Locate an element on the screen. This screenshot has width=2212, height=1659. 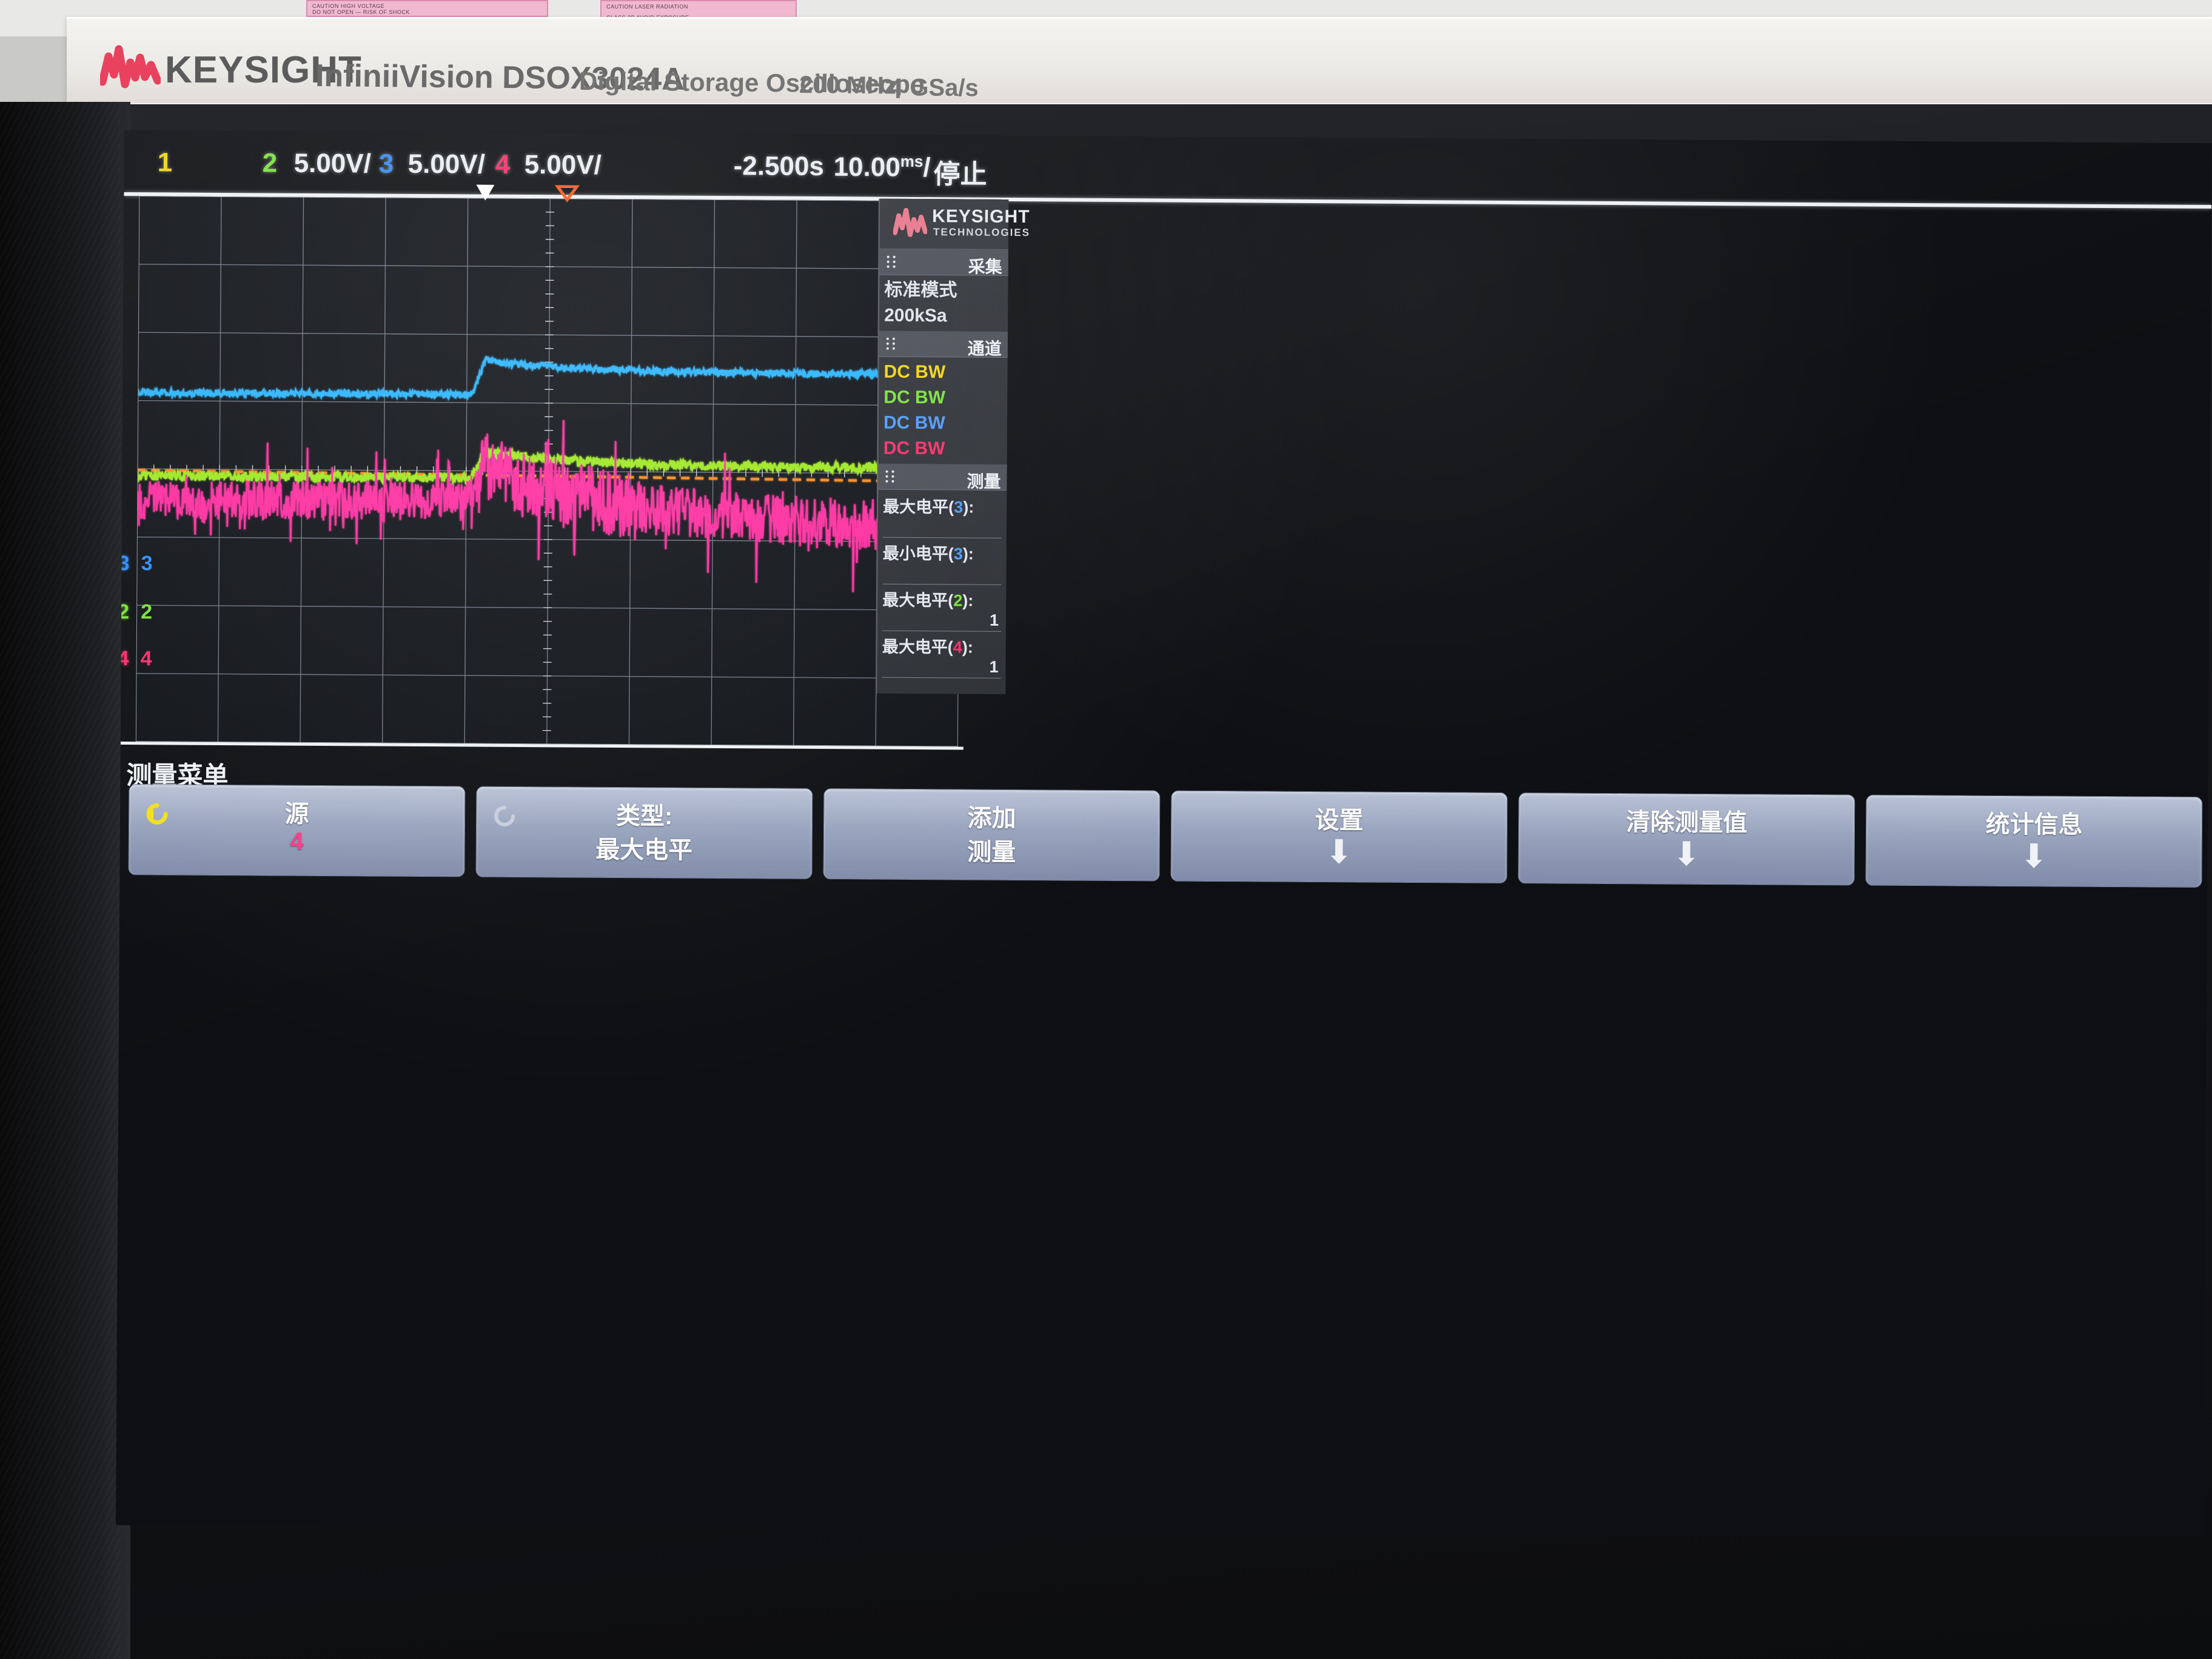
keysight-logo-icon is located at coordinates (130, 67).